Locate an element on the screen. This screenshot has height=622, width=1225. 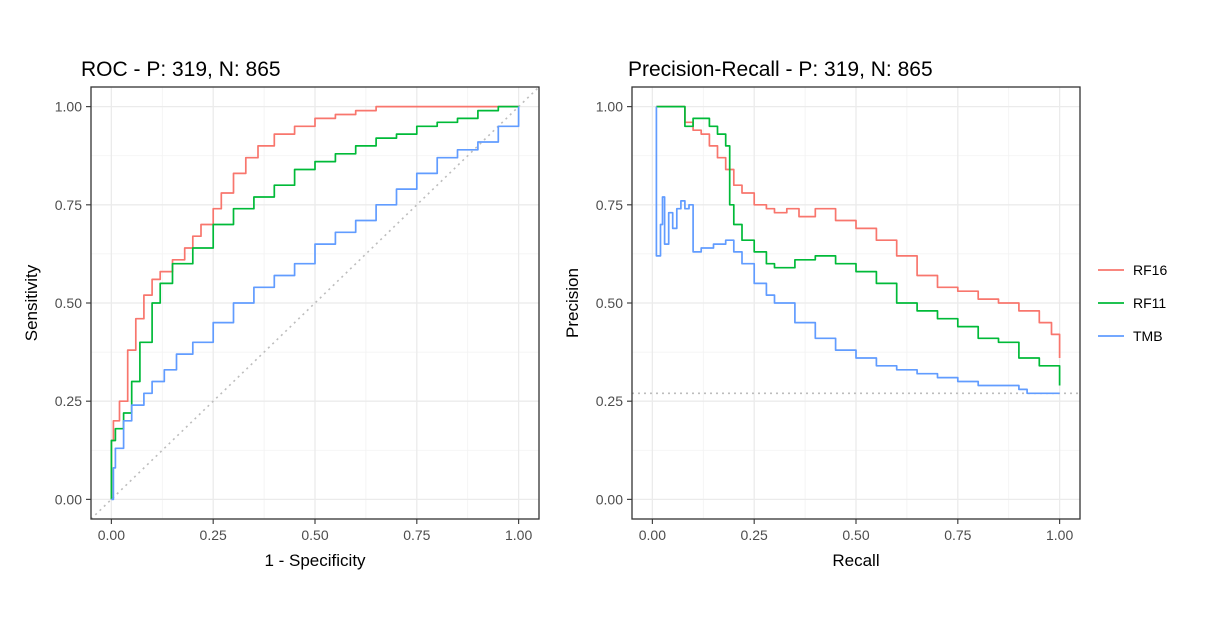
pr-y-tick-label: 1.00 is located at coordinates (609, 107).